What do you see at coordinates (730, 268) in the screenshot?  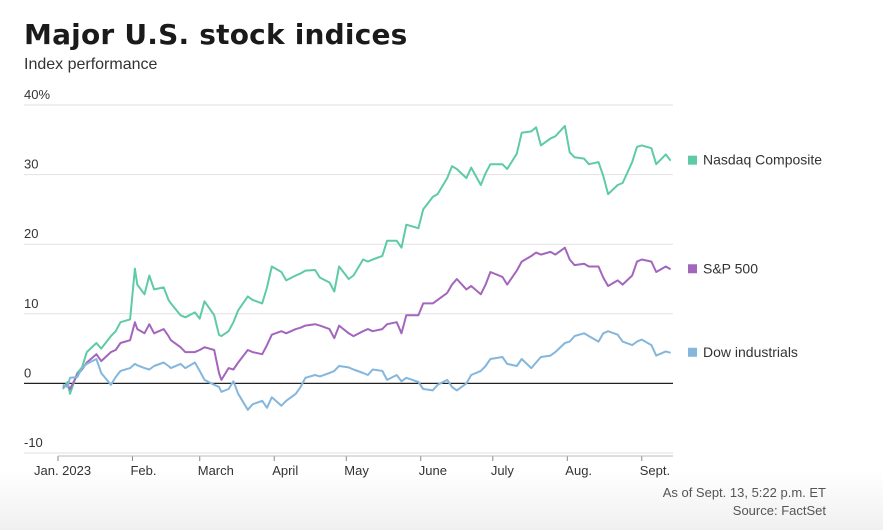 I see `legend-label-s-p-500: S&P 500` at bounding box center [730, 268].